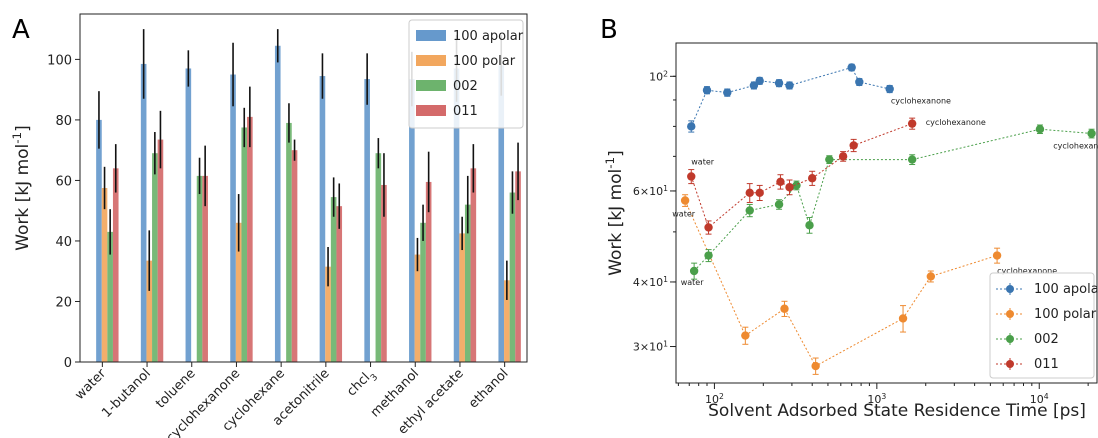 The image size is (1098, 438). Describe the element at coordinates (1042, 325) in the screenshot. I see `legend-box` at that location.